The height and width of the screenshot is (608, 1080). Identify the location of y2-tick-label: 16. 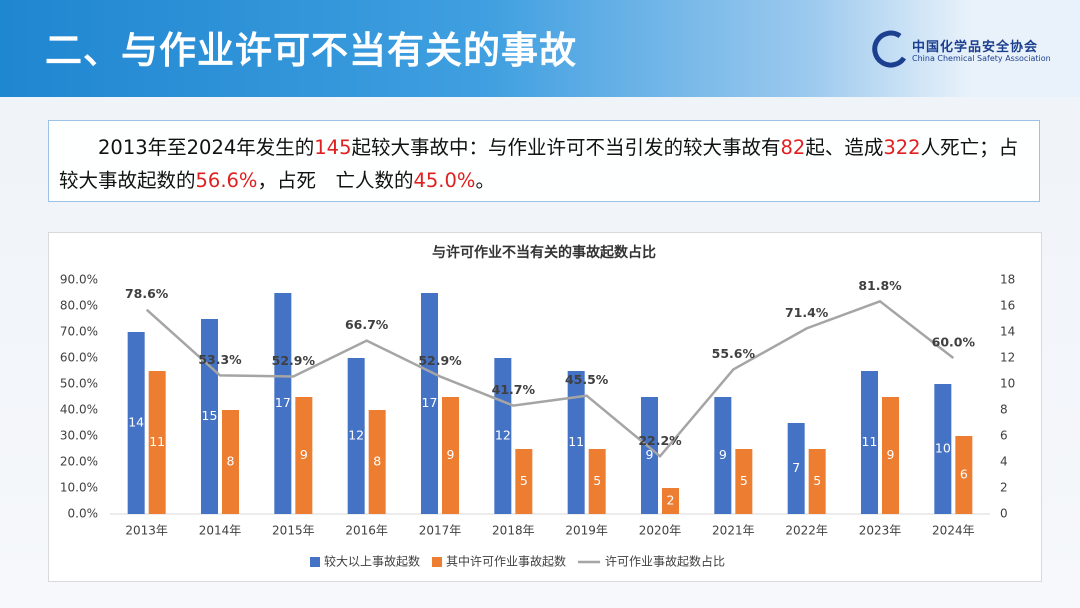
(1007, 306).